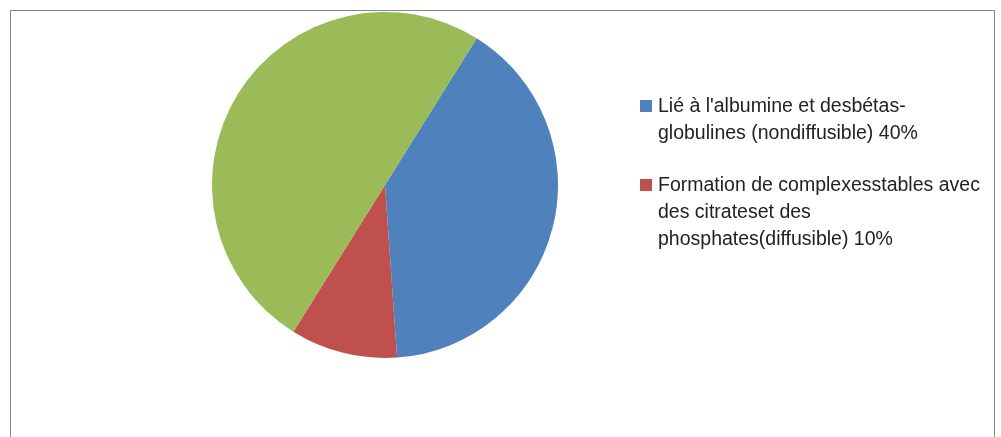 The height and width of the screenshot is (437, 1001). Describe the element at coordinates (788, 119) in the screenshot. I see `legend-label: Lié à l'albumine et desbétas-globulines (nondiffusible) 40%` at that location.